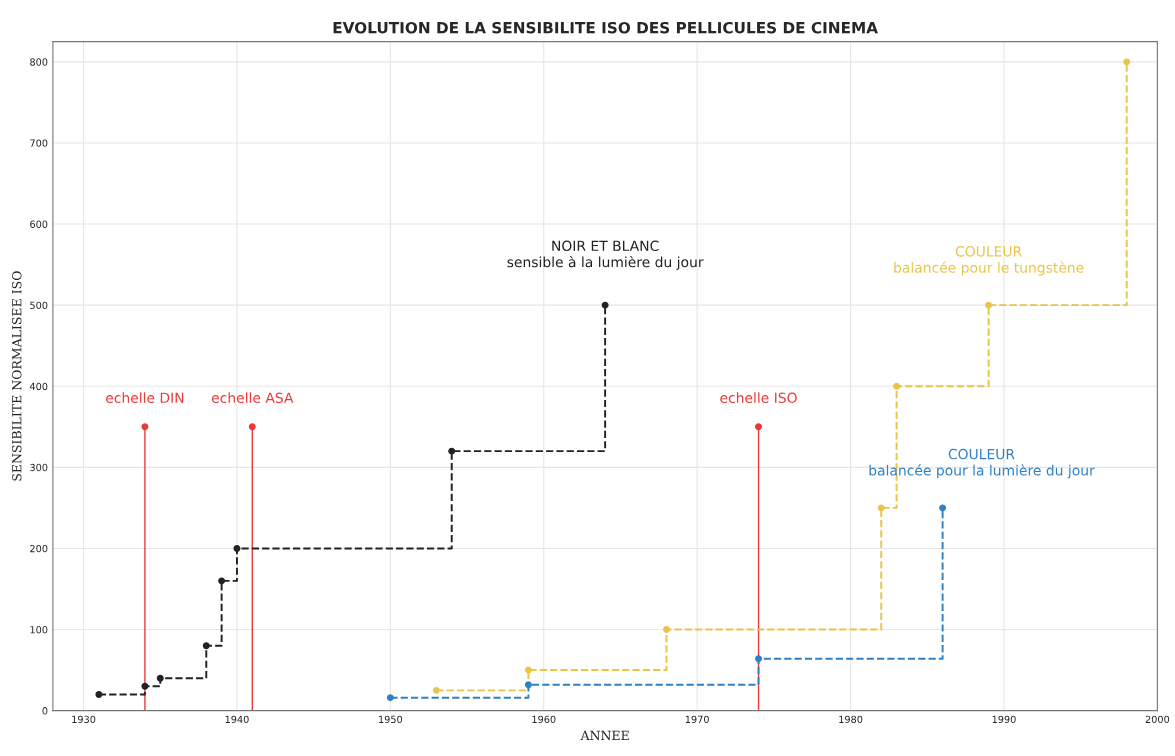 The image size is (1175, 756). I want to click on y-axis-title: SENSIBILITE NORMALISEE ISO, so click(17, 376).